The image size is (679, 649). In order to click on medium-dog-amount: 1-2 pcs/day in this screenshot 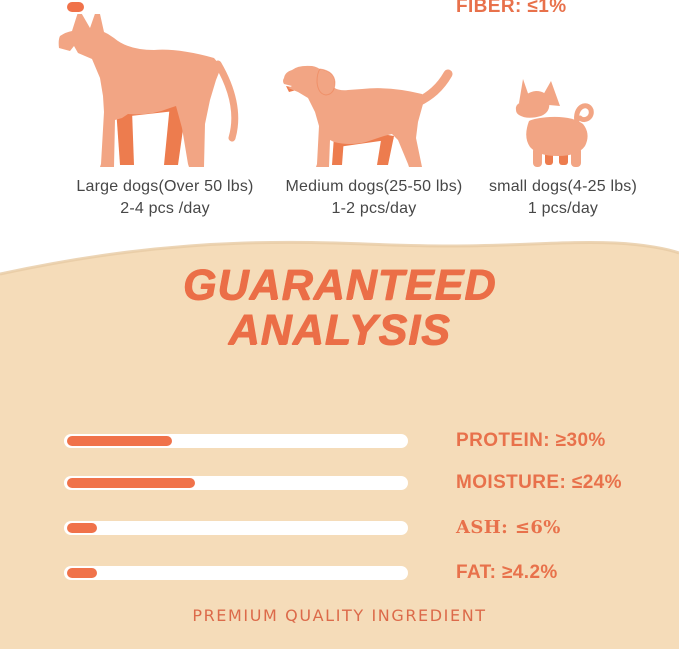, I will do `click(374, 208)`.